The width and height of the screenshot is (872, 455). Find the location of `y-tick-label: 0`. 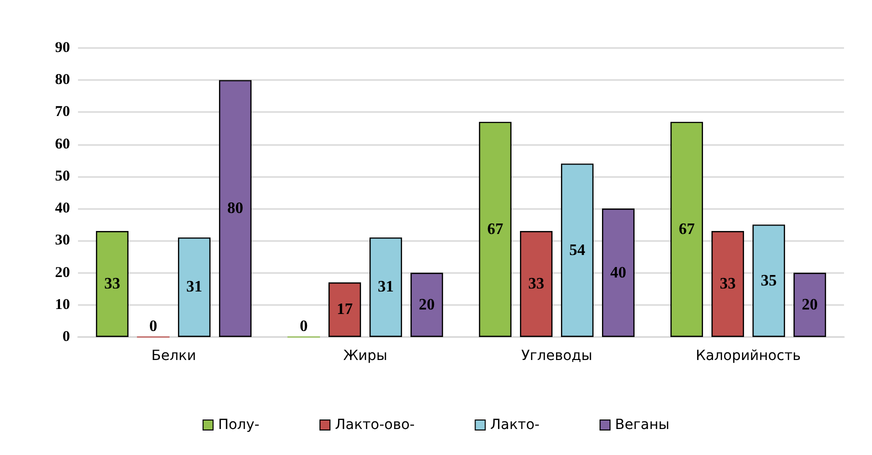

y-tick-label: 0 is located at coordinates (66, 337).